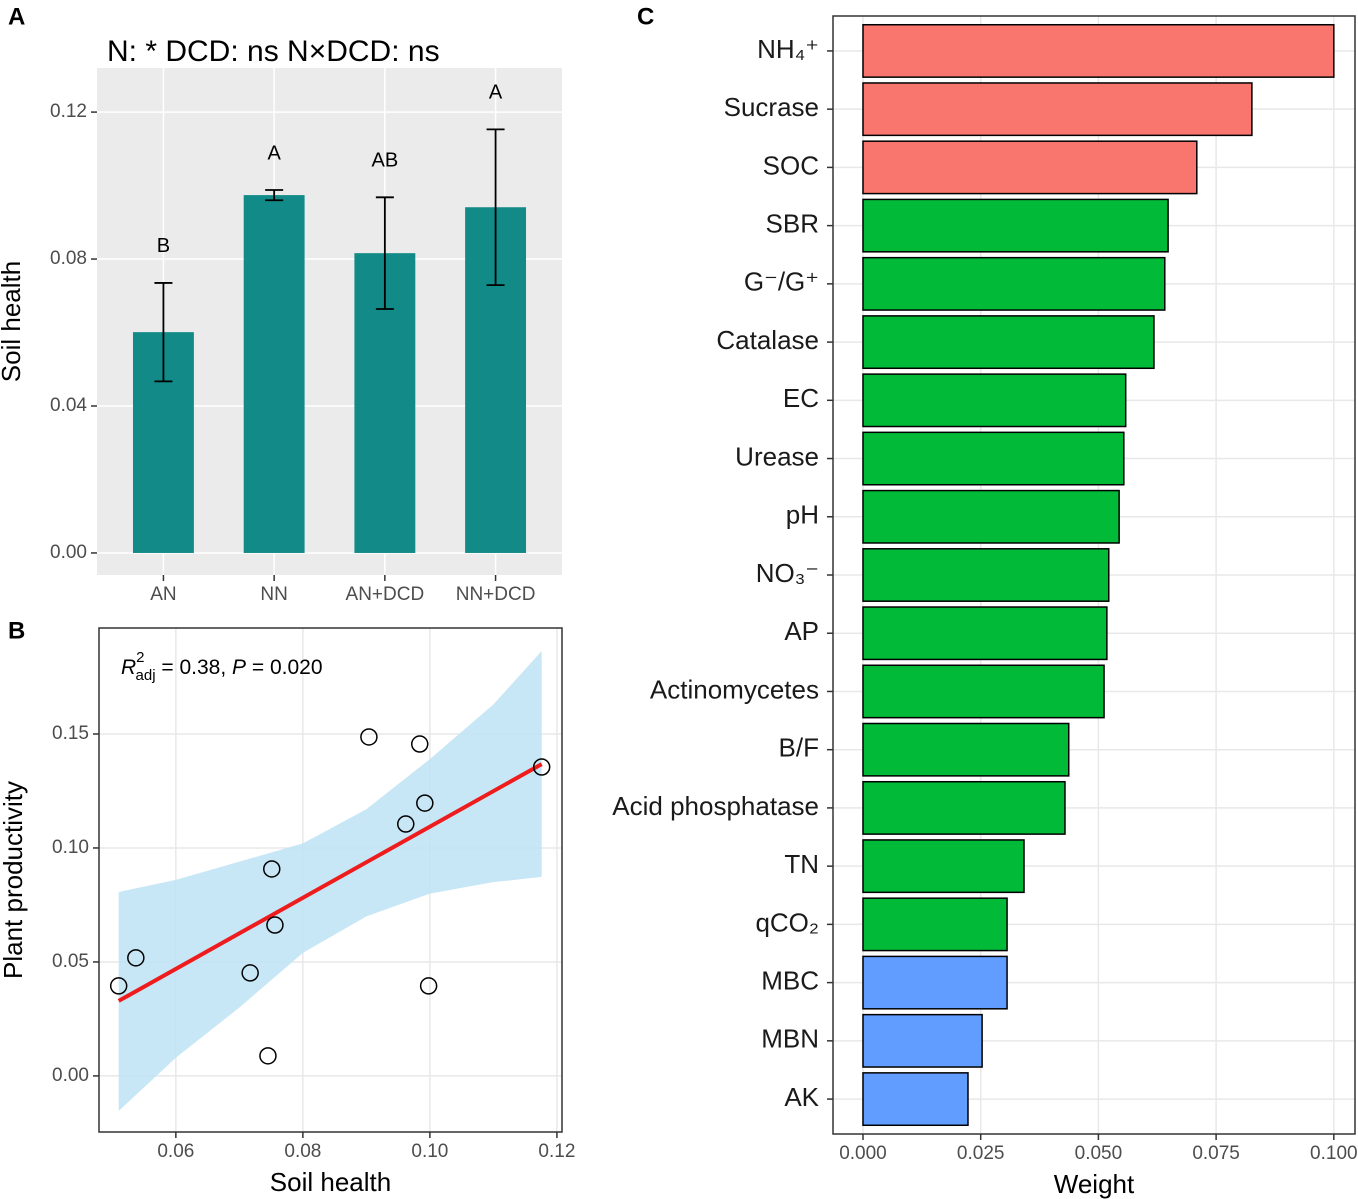  I want to click on fit-line, so click(330, 882).